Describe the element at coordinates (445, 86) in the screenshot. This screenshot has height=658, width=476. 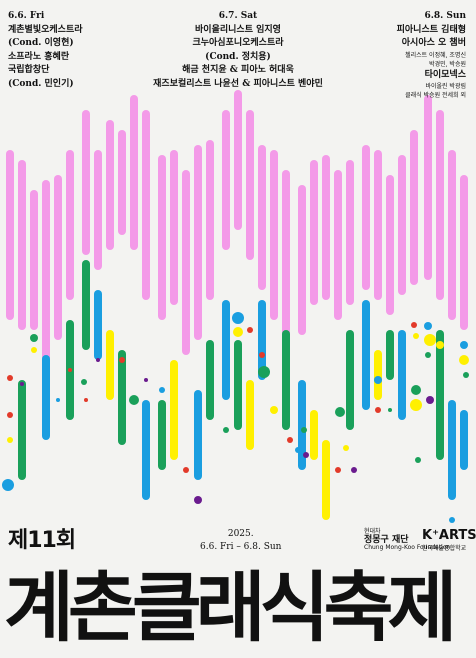
I see `day3-small: 바이올린 박광림` at that location.